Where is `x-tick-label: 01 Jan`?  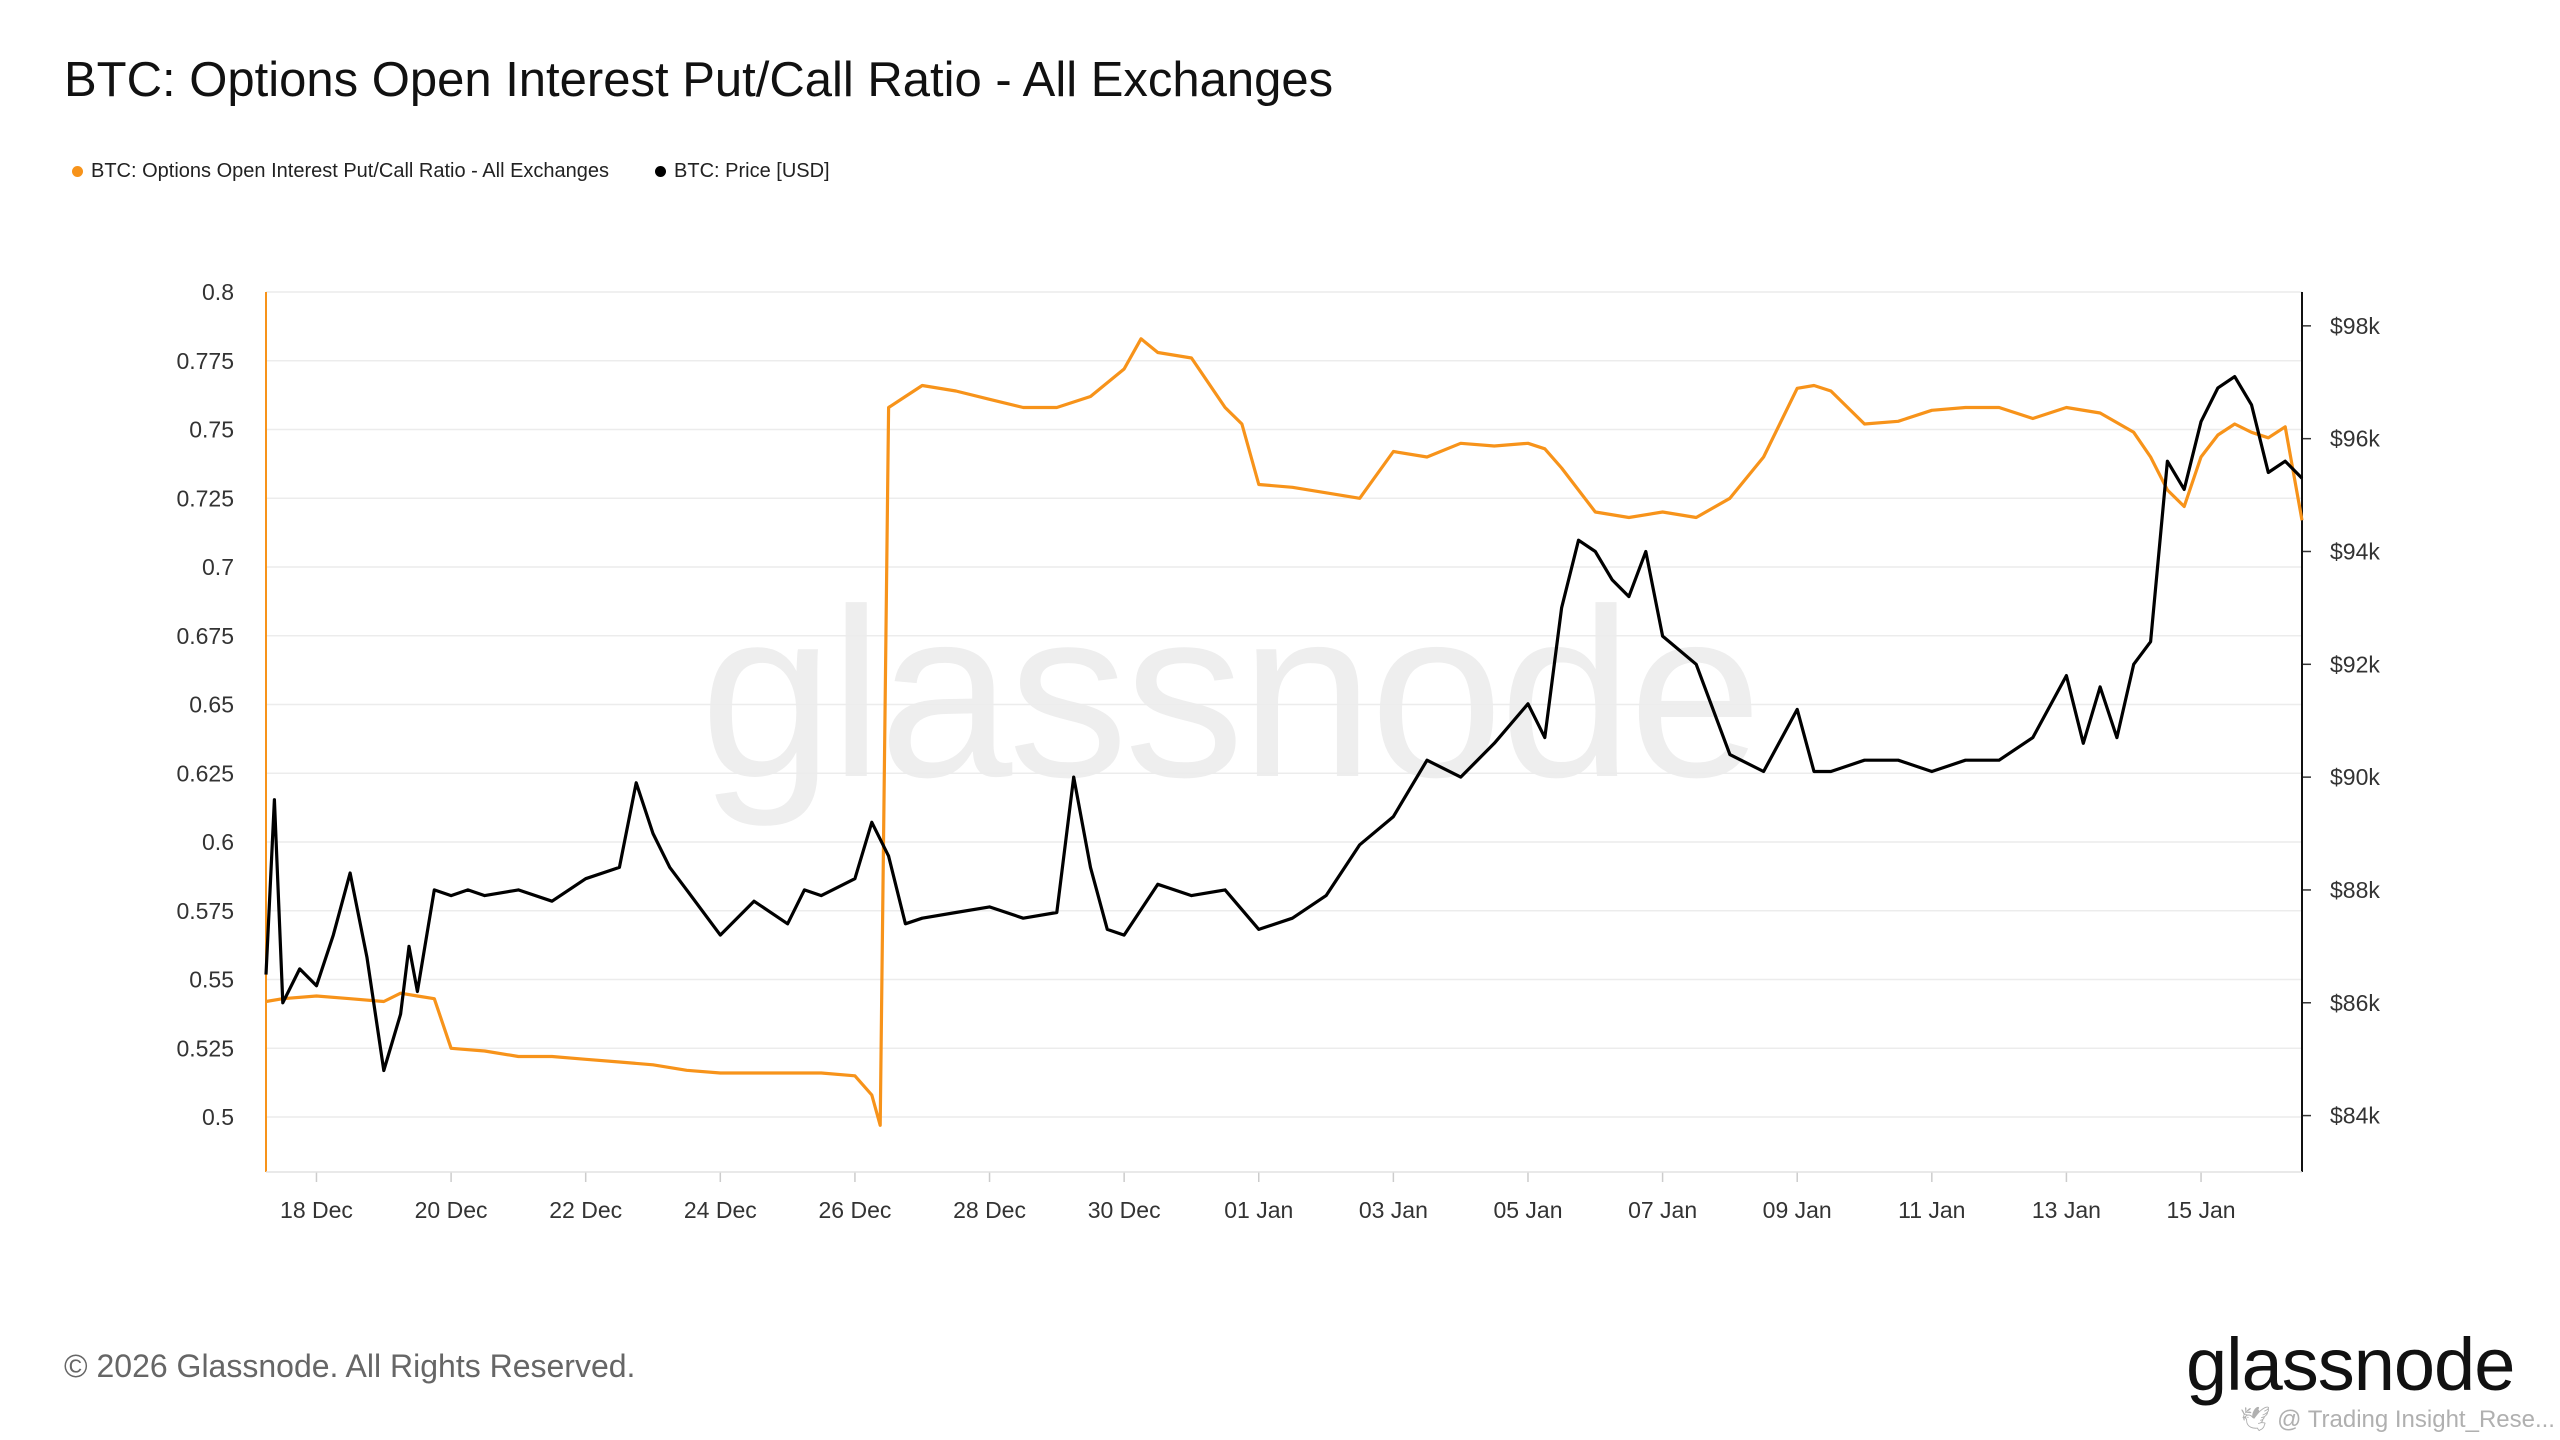 x-tick-label: 01 Jan is located at coordinates (1258, 1210).